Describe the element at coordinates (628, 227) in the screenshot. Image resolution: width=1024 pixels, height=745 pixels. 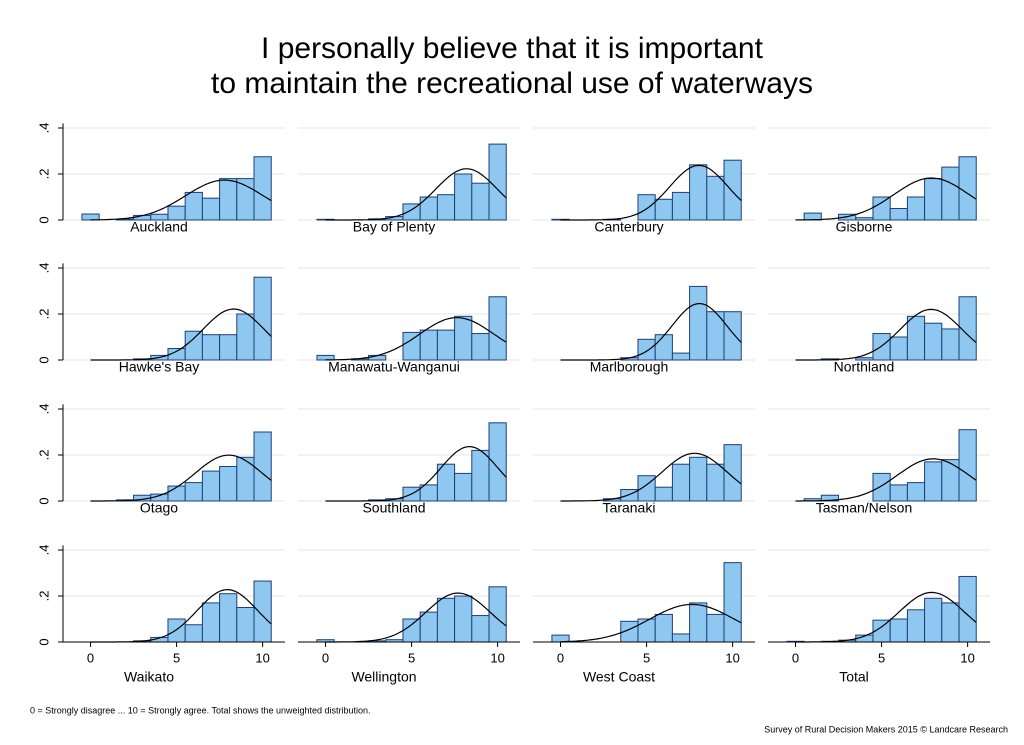
I see `panel-label: Canterbury` at that location.